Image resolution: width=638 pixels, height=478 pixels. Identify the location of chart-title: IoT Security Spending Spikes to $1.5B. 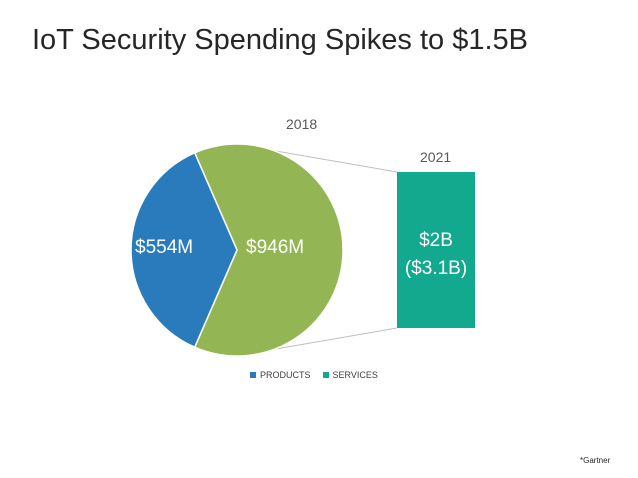
(280, 40).